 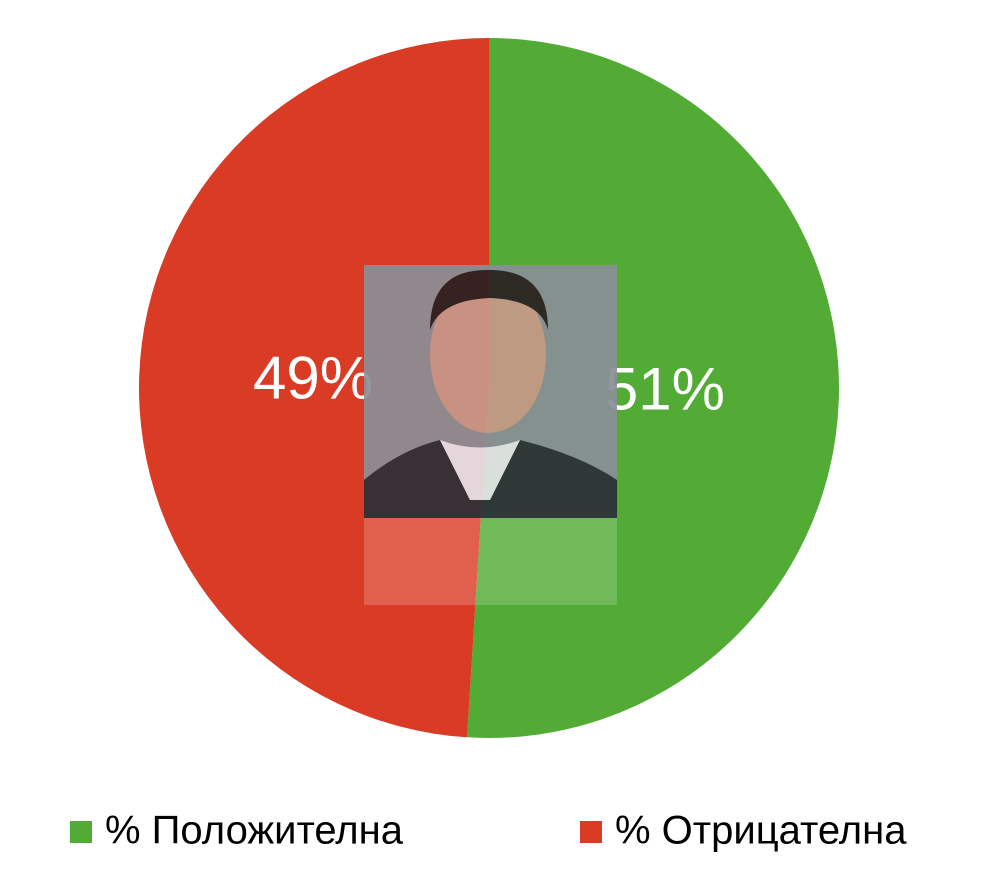 I want to click on data-label: 51%, so click(x=665, y=388).